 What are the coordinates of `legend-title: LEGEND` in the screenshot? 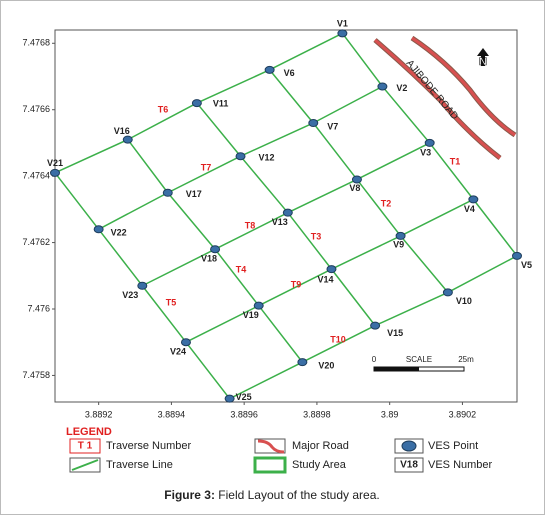 It's located at (89, 432).